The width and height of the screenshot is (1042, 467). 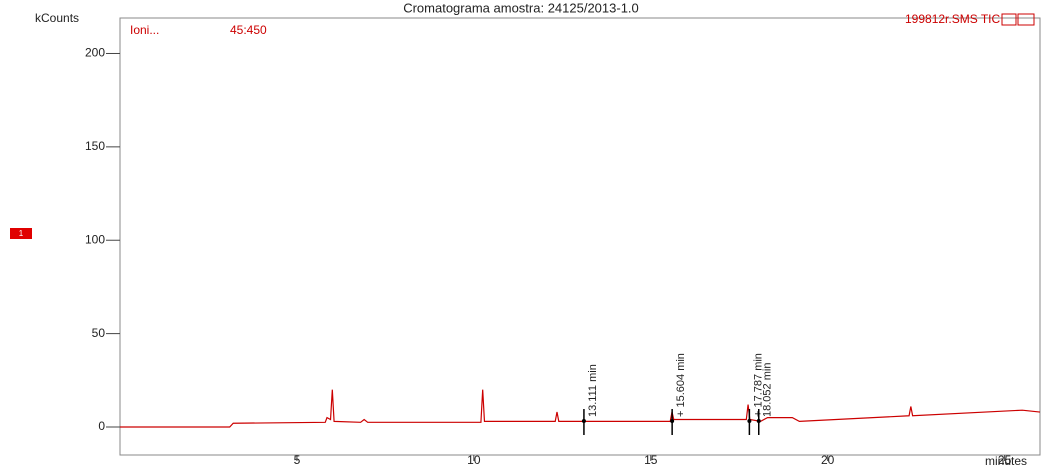 I want to click on y-tick-label: 150, so click(x=95, y=146).